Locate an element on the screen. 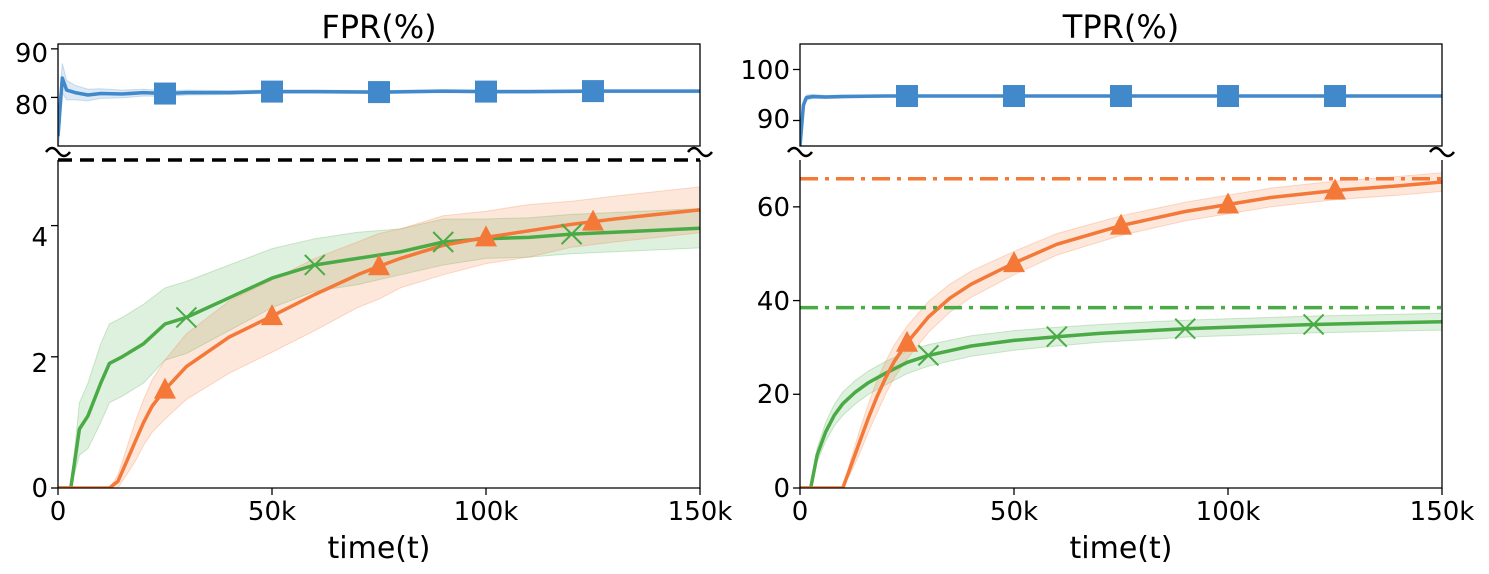 The width and height of the screenshot is (1489, 574). fpr-bottom-ytick-label: 4 is located at coordinates (39, 238).